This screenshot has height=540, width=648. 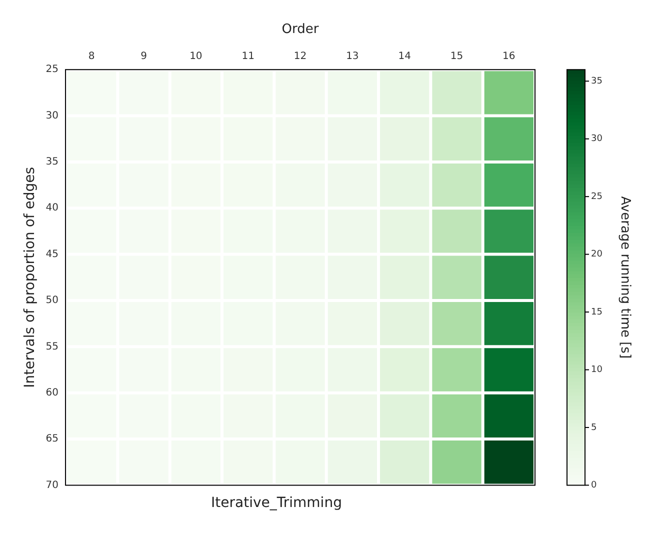 What do you see at coordinates (594, 427) in the screenshot?
I see `color-bar-label: 5` at bounding box center [594, 427].